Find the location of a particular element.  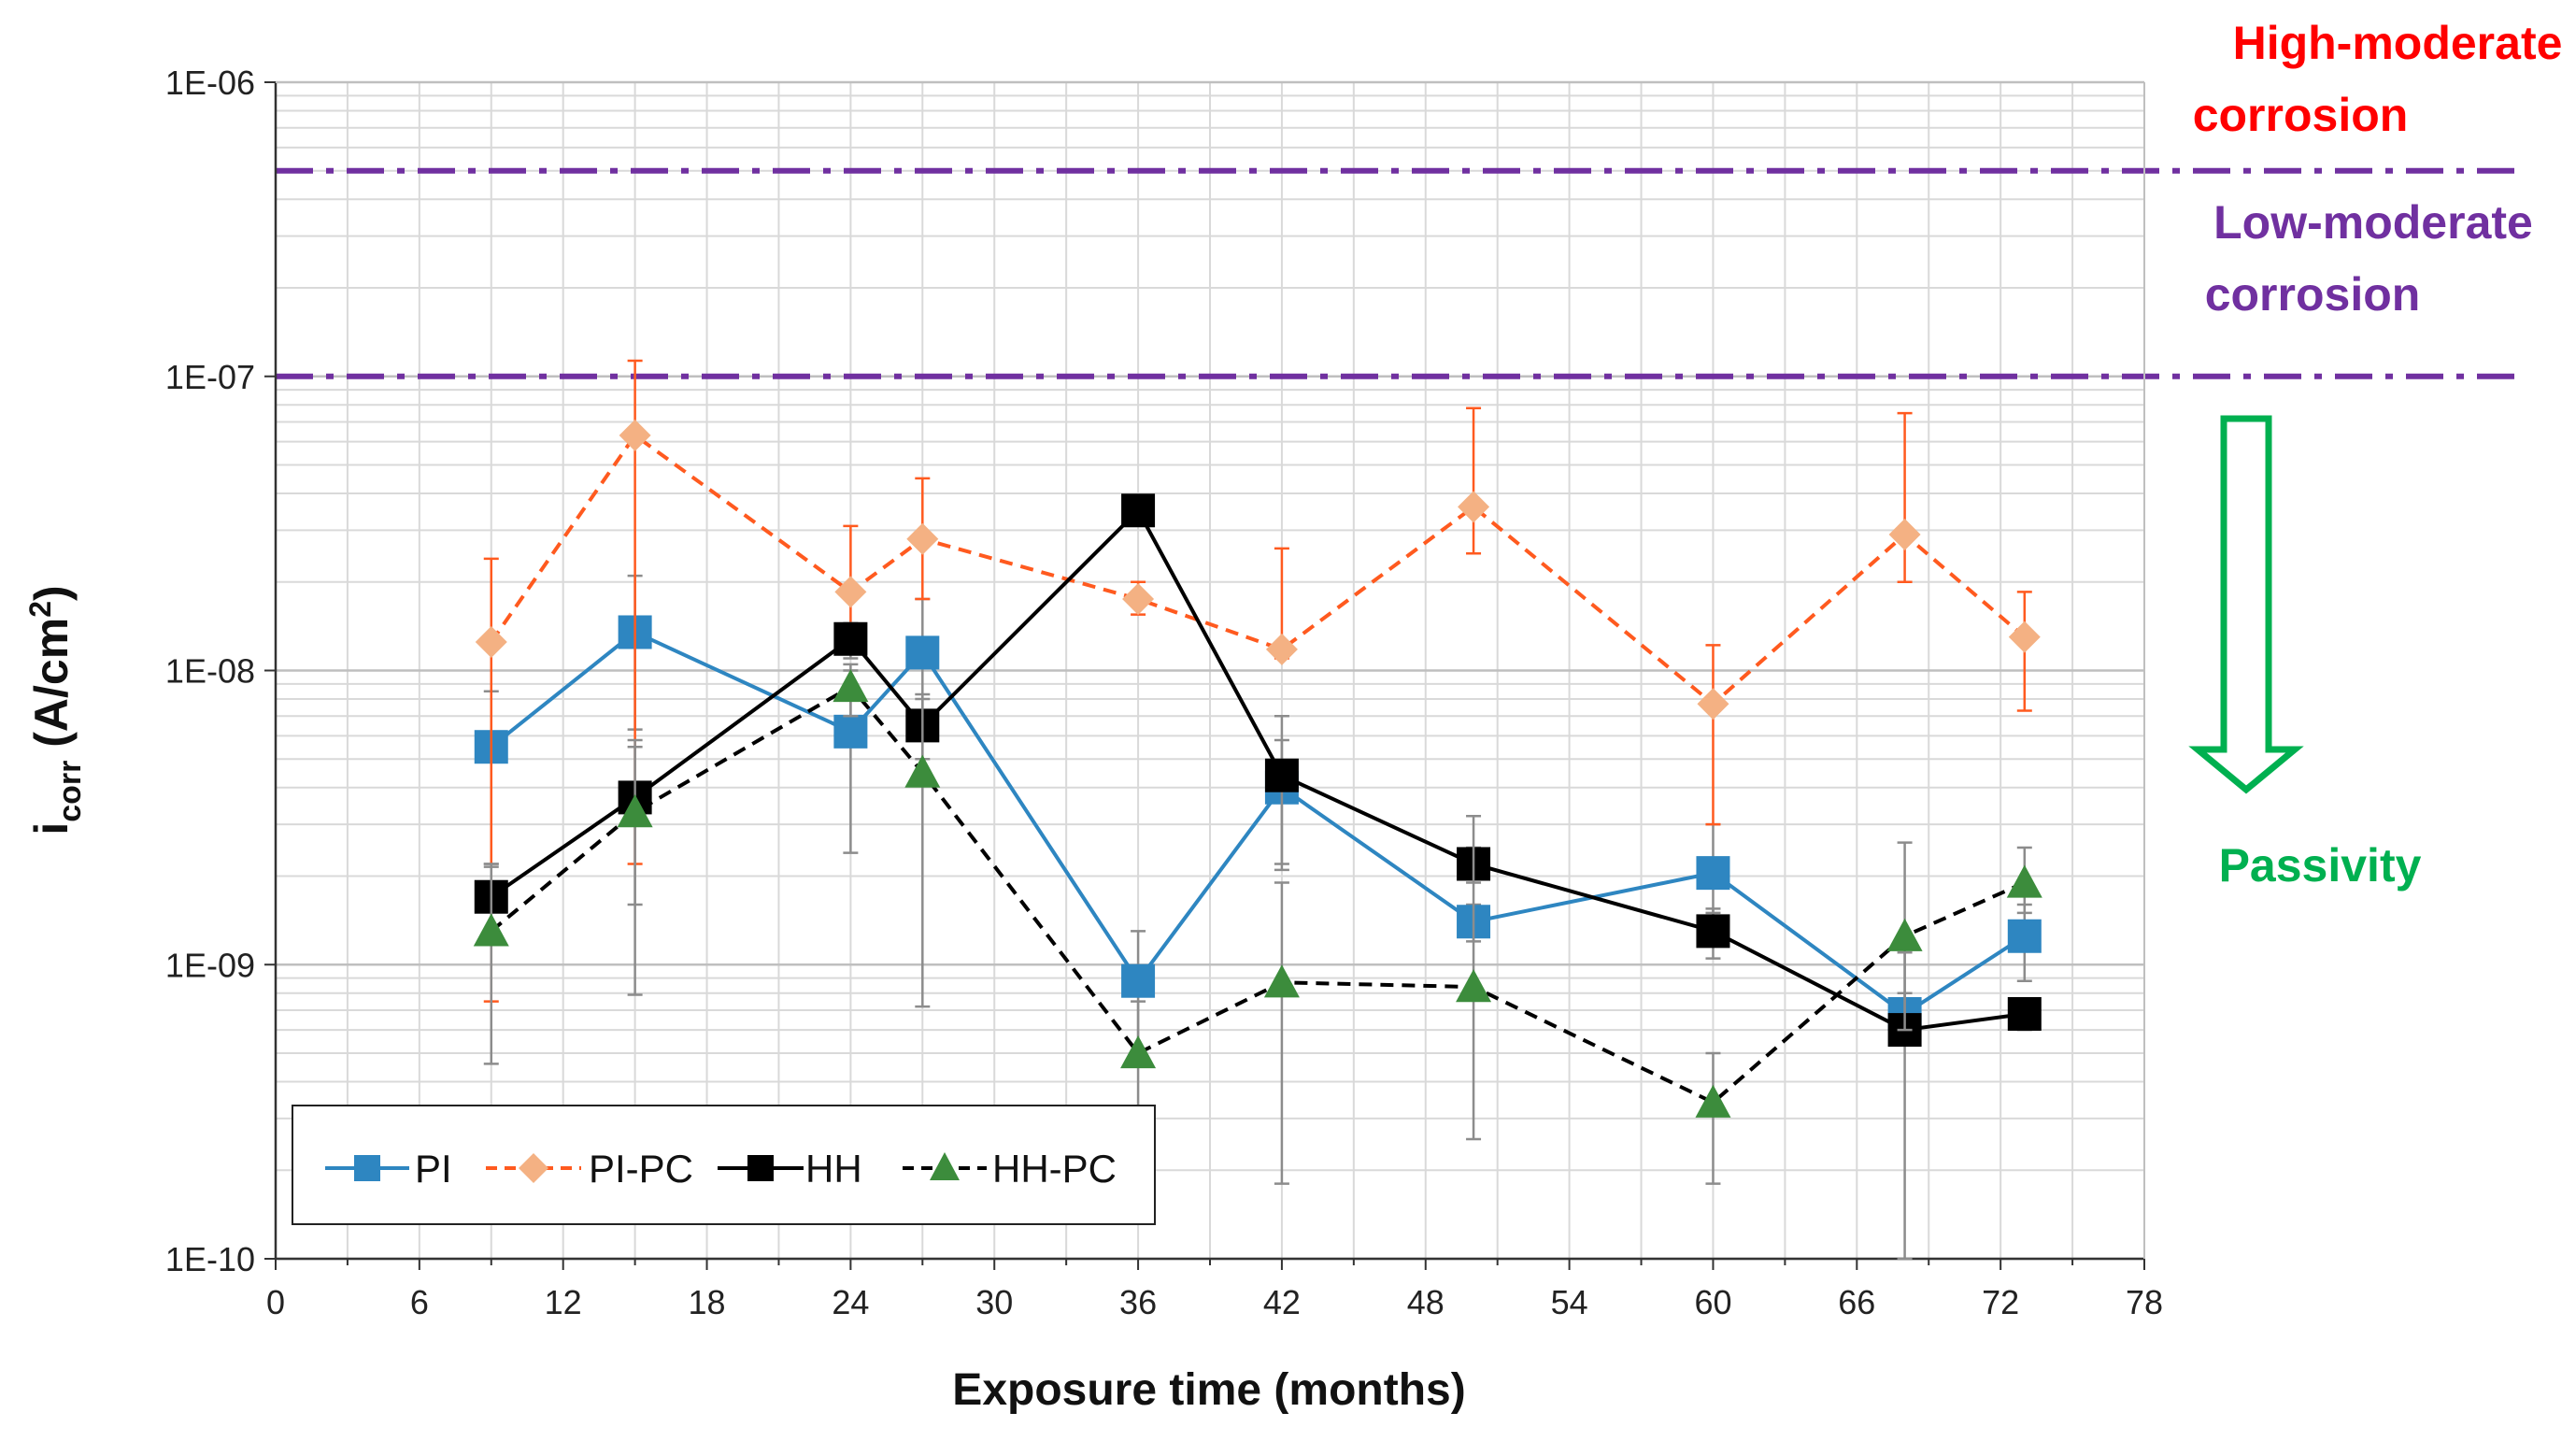

x-tick-label: 42 is located at coordinates (1282, 1302).